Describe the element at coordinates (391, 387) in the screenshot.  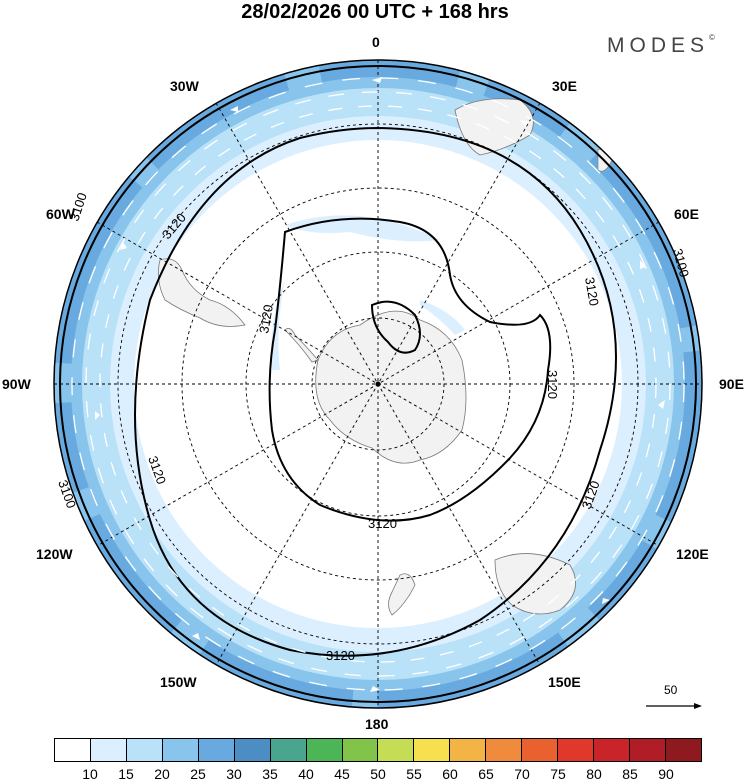
I see `antarctica` at that location.